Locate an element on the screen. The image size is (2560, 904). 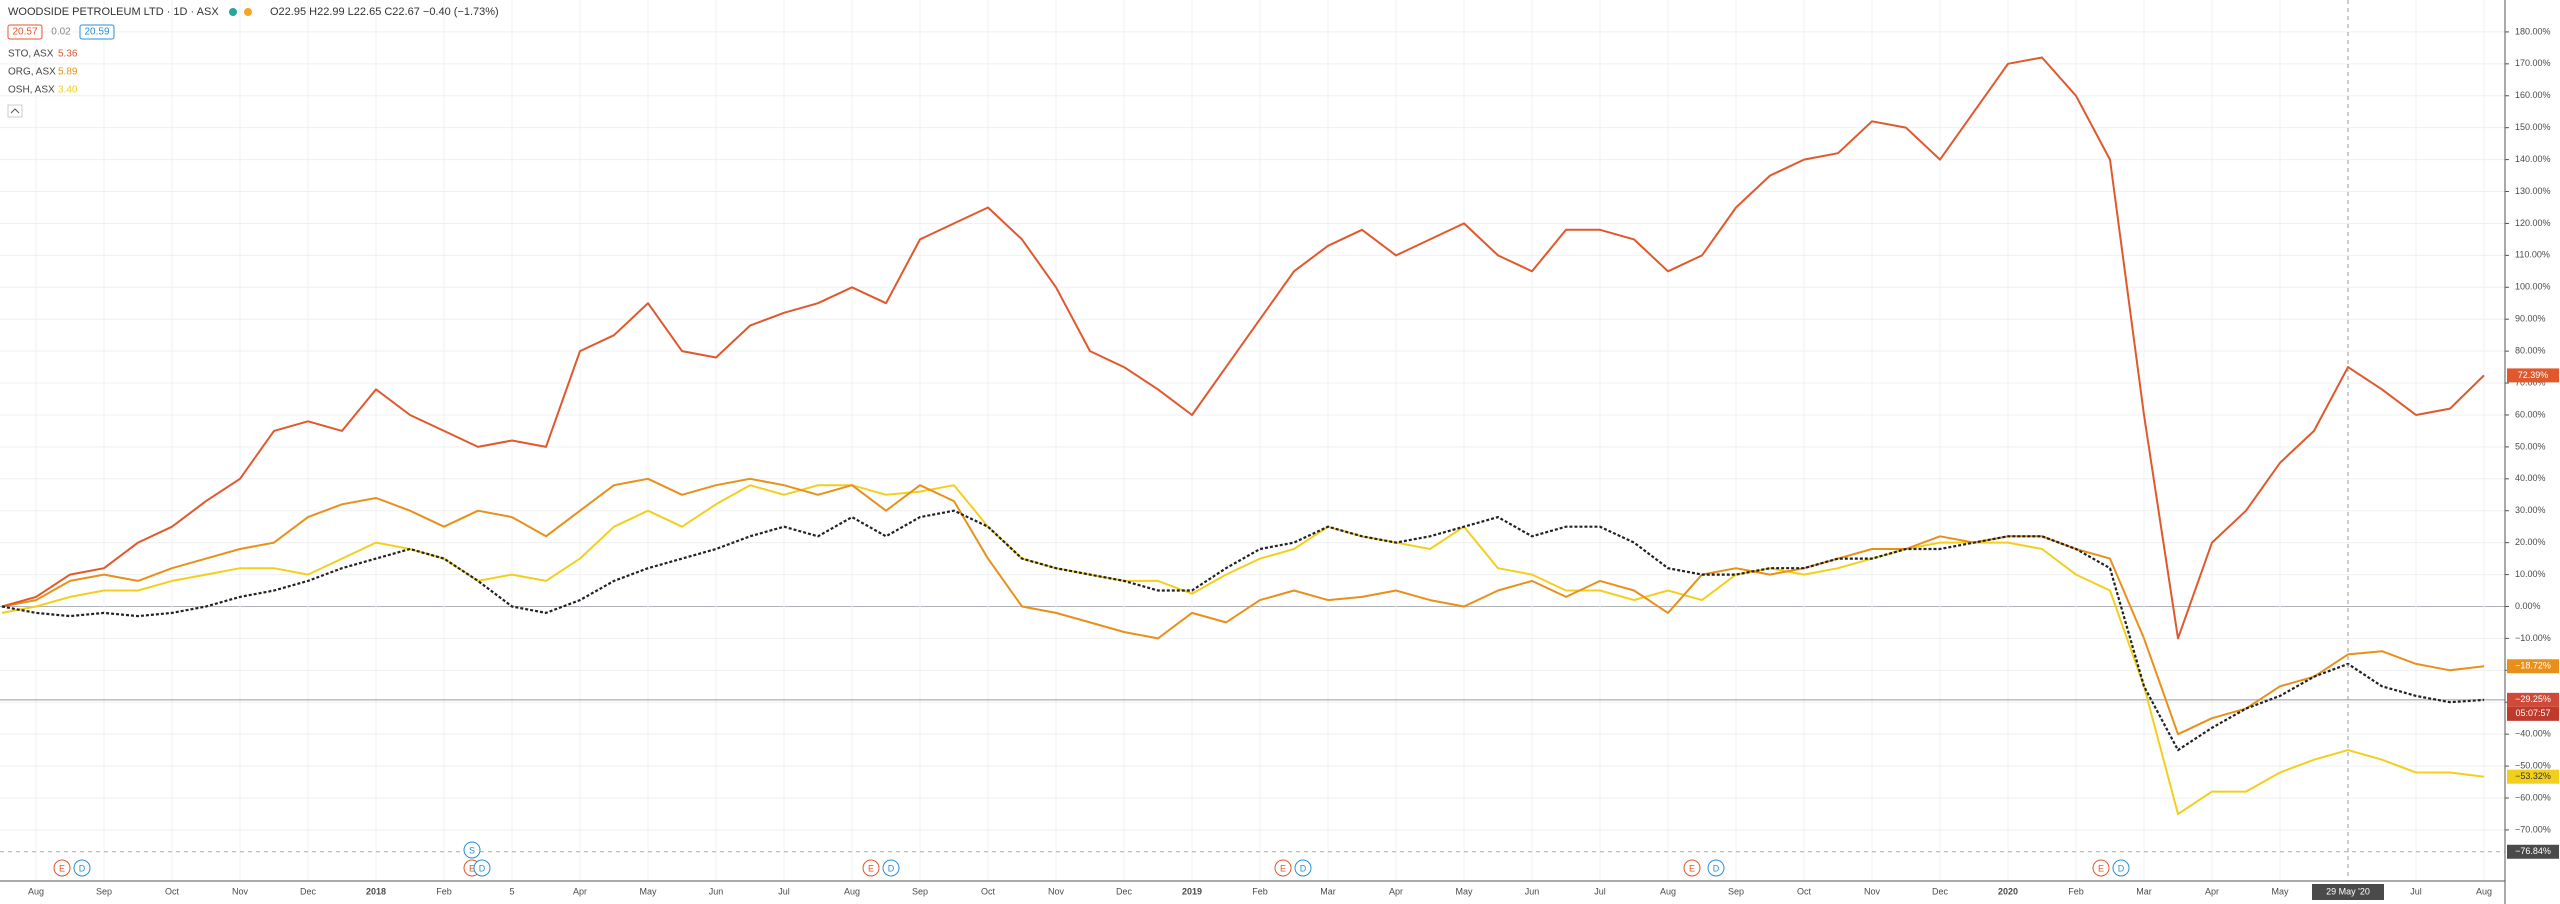
collapse-icon is located at coordinates (15, 111).